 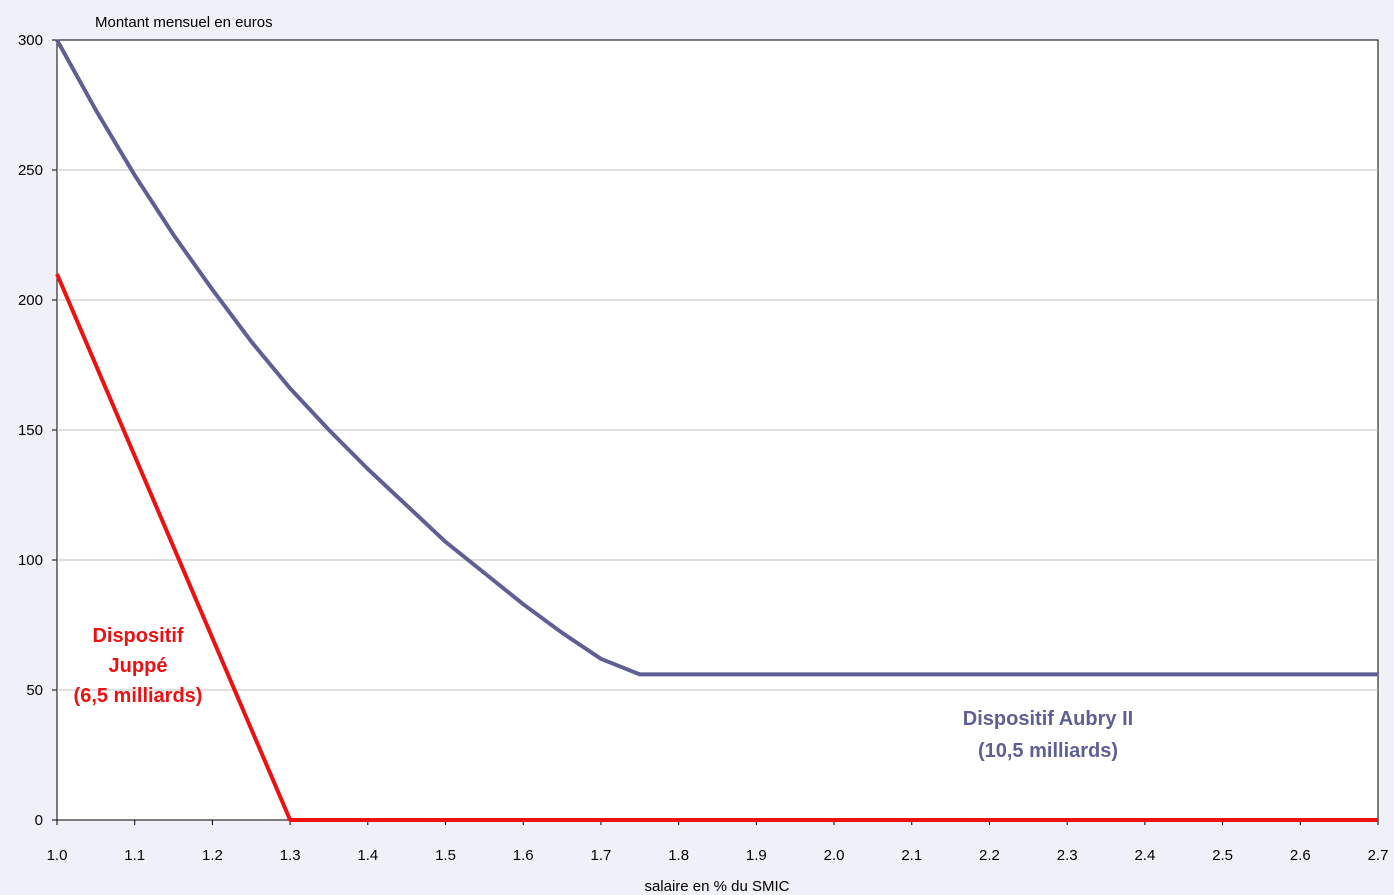 I want to click on x-tick-label: 1.0, so click(x=57, y=855).